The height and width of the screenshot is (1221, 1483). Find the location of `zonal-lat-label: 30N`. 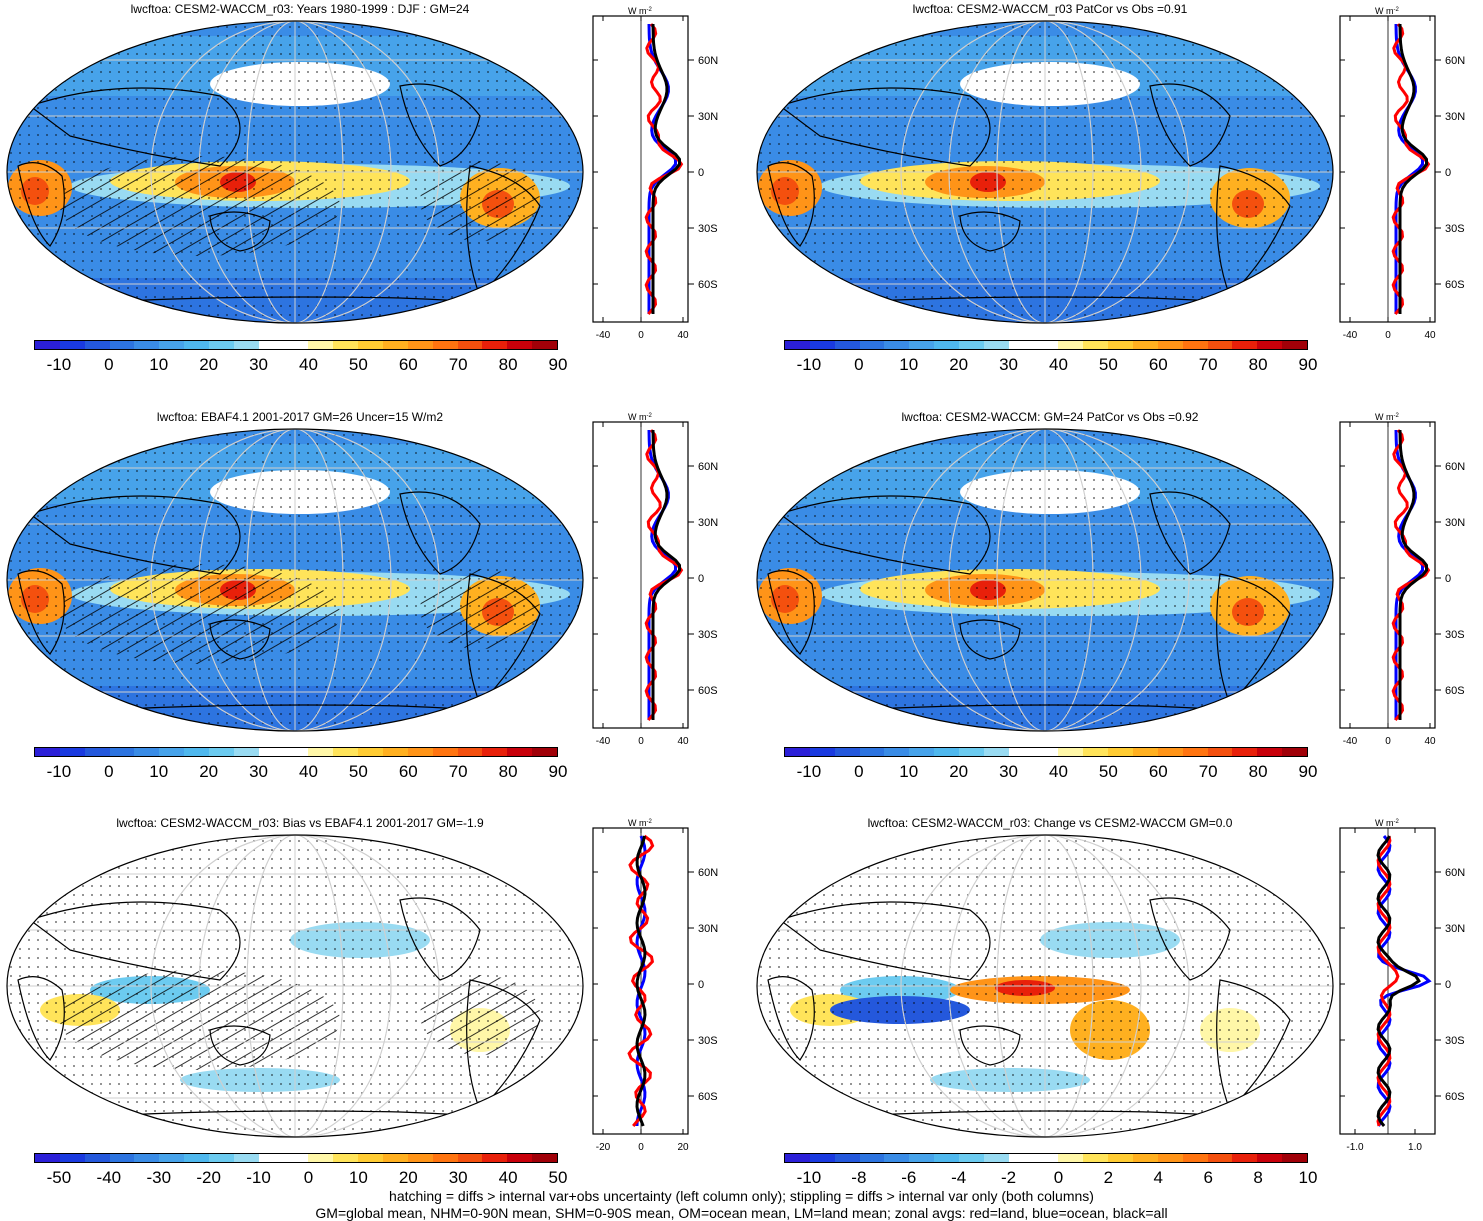

zonal-lat-label: 30N is located at coordinates (708, 523).